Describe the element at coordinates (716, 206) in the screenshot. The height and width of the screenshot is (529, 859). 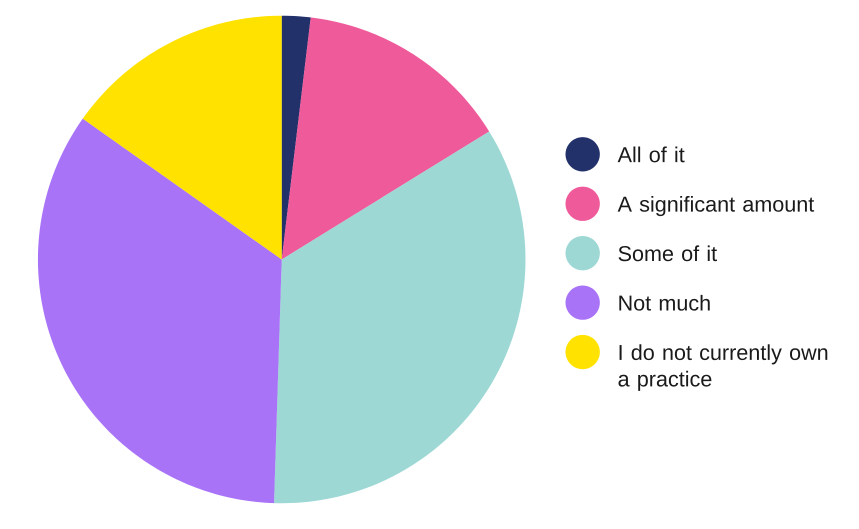
I see `legend-label: A significant amount` at that location.